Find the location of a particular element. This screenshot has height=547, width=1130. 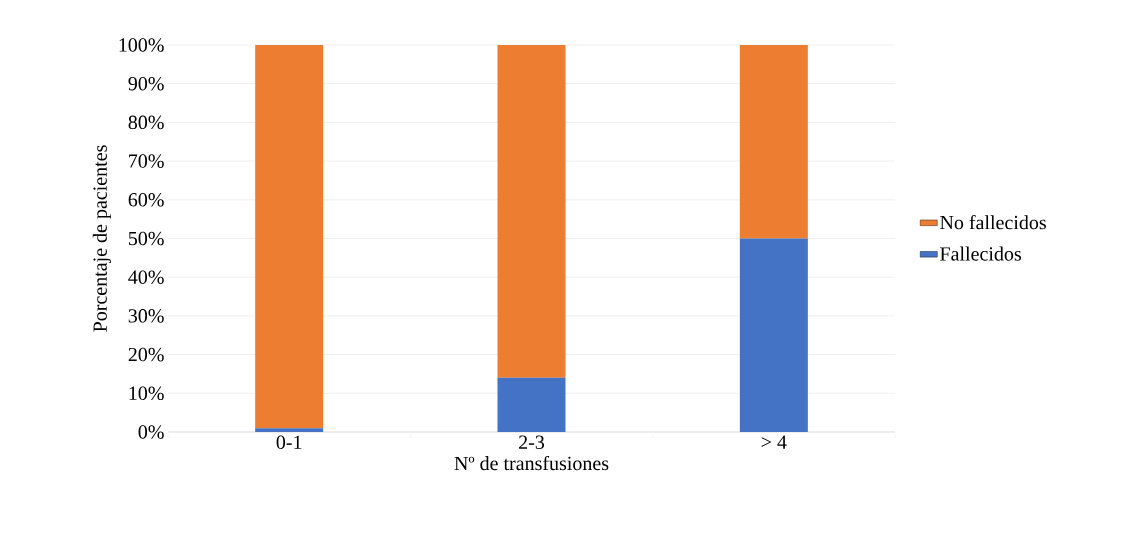

y-tick-label: 100% is located at coordinates (141, 45).